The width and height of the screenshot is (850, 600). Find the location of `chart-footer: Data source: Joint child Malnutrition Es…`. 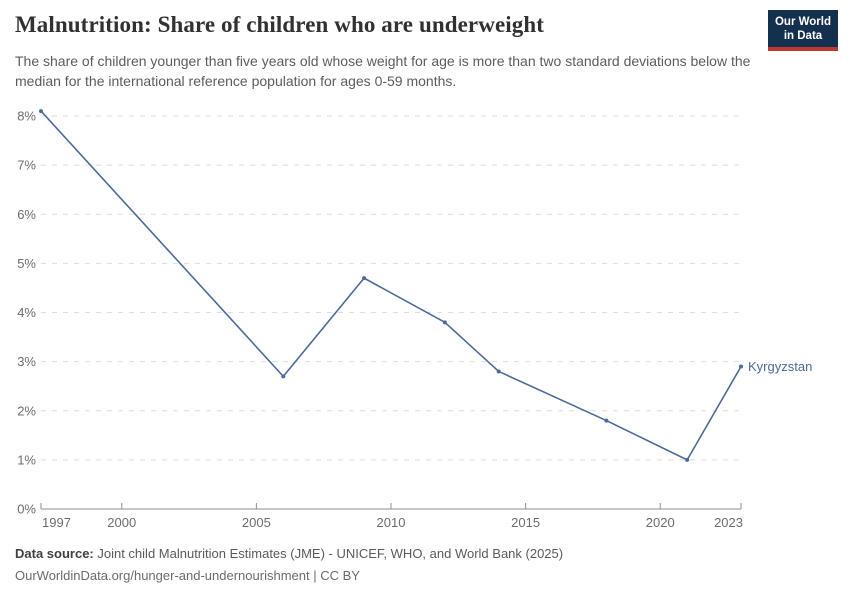

chart-footer: Data source: Joint child Malnutrition Es… is located at coordinates (289, 565).